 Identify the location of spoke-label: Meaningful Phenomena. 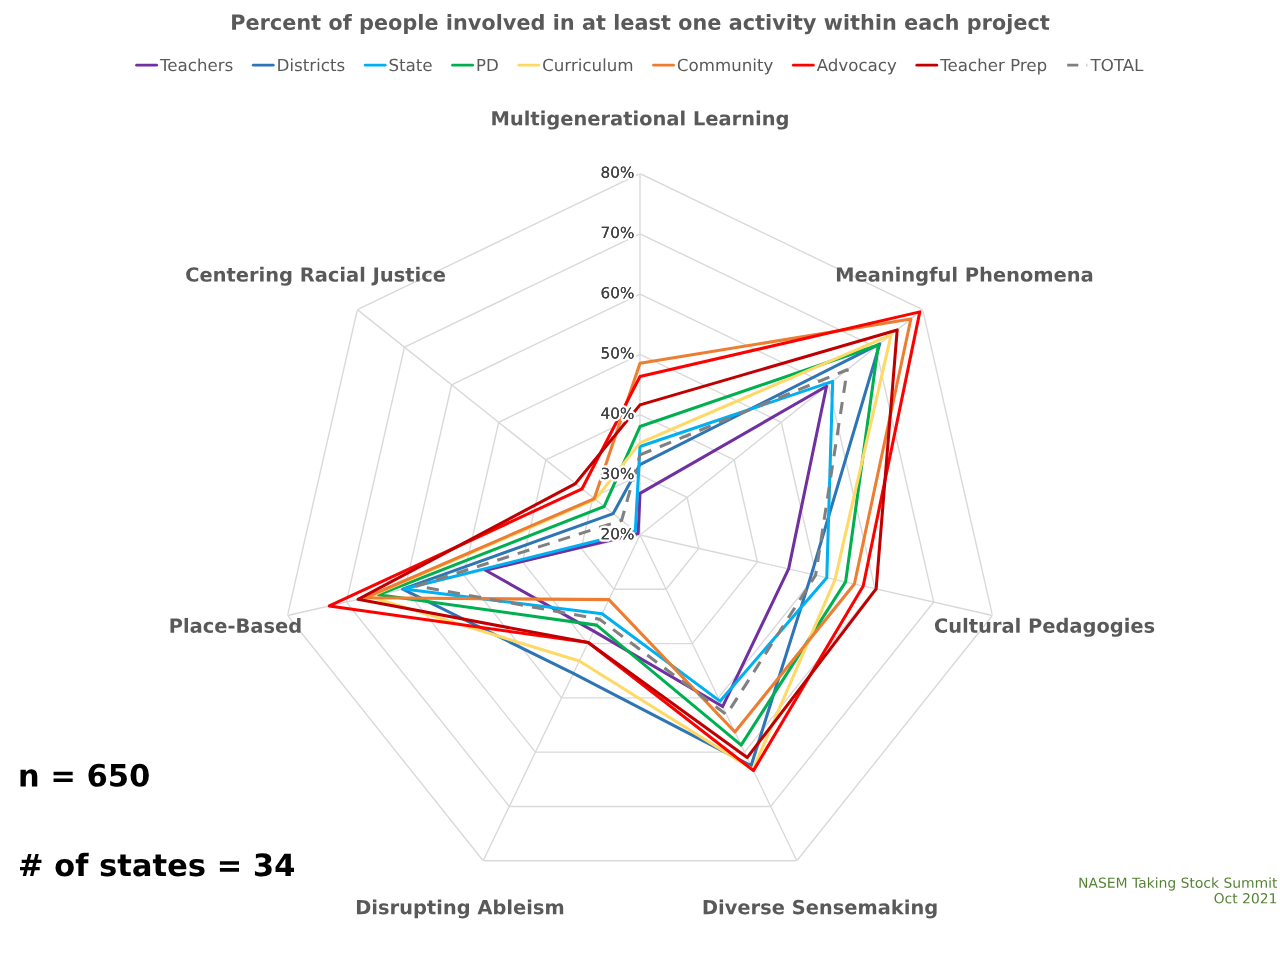
(964, 276).